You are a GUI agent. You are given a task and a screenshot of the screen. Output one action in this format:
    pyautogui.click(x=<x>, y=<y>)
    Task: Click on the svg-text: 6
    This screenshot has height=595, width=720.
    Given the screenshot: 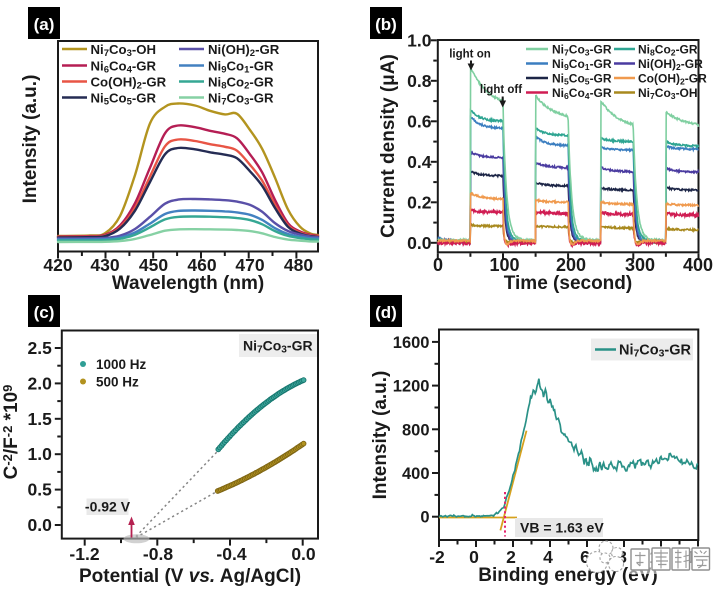 What is the action you would take?
    pyautogui.click(x=585, y=557)
    